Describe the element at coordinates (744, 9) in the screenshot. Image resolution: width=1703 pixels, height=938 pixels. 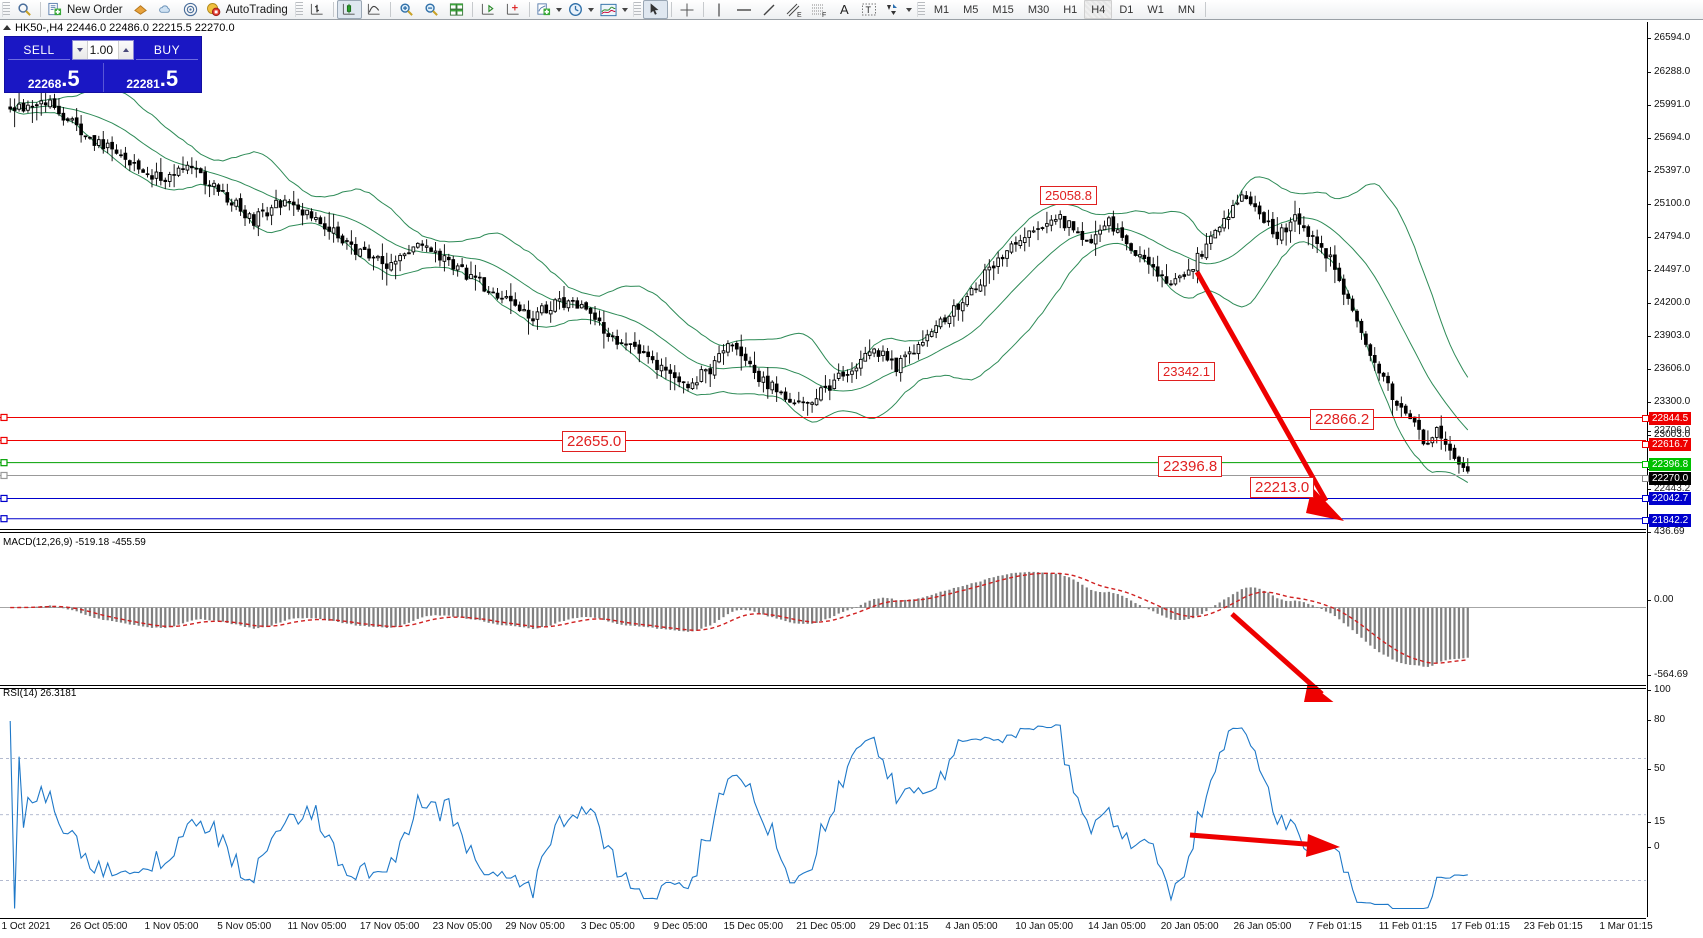
I see `horizontal-line-tool-button` at that location.